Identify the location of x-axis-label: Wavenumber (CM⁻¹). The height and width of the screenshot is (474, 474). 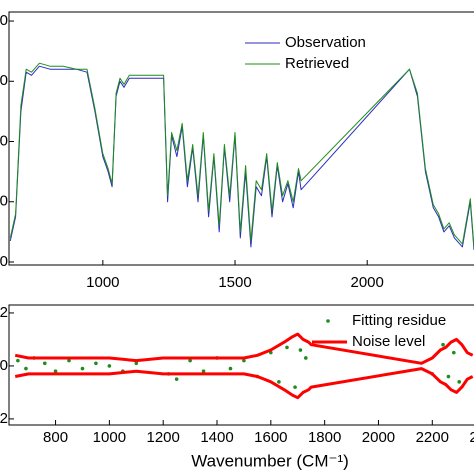
(270, 460).